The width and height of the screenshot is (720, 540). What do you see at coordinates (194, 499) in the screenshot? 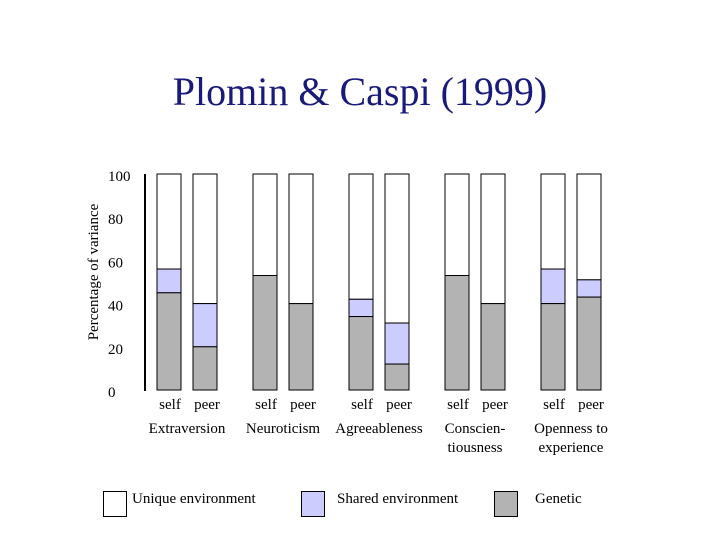
I see `legend-label-unique: Unique environment` at bounding box center [194, 499].